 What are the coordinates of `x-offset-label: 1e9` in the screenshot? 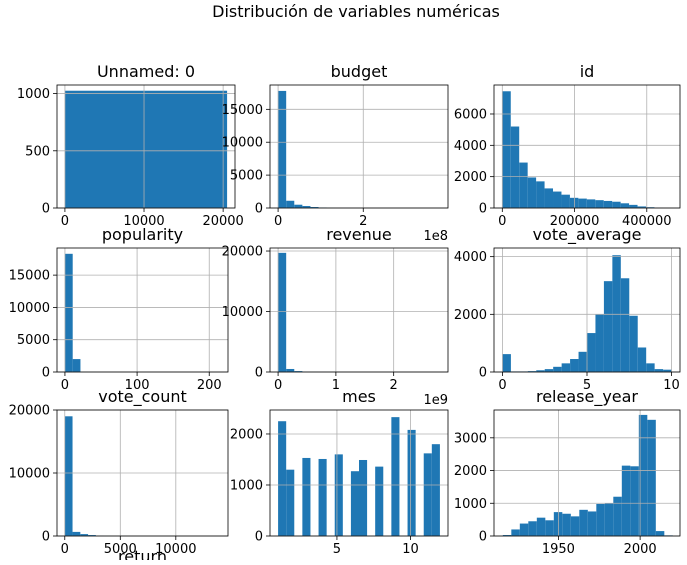 It's located at (435, 400).